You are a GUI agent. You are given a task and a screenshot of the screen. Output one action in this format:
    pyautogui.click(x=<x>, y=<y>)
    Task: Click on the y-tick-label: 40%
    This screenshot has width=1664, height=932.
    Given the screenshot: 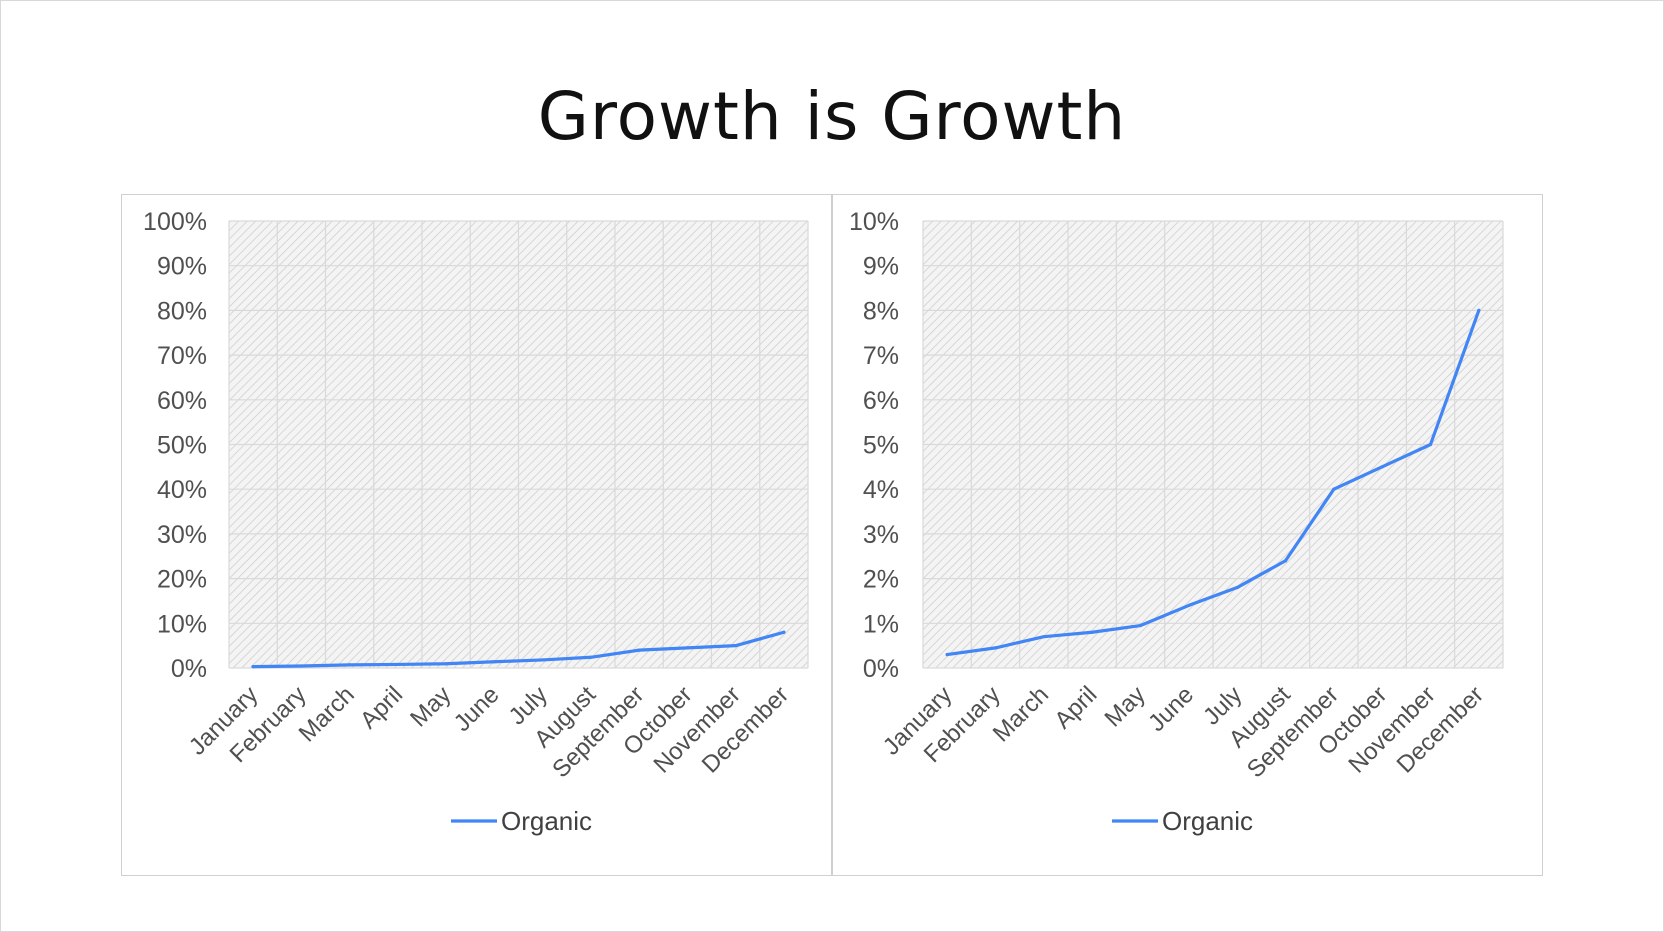 What is the action you would take?
    pyautogui.click(x=182, y=490)
    